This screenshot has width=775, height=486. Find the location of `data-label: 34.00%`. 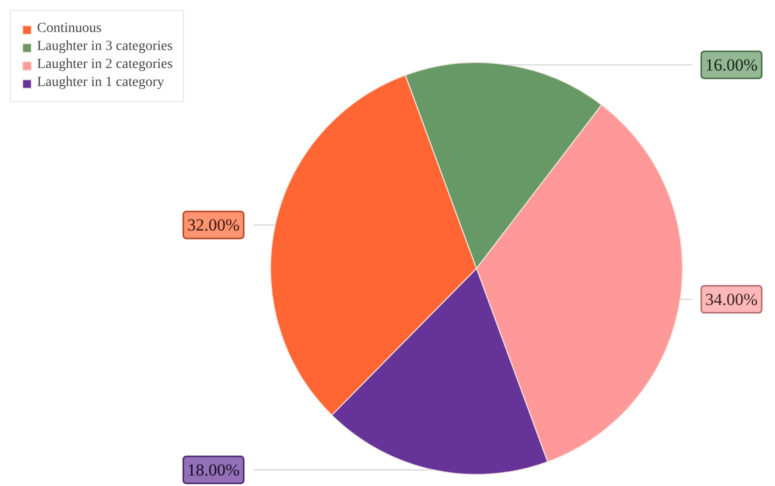

data-label: 34.00% is located at coordinates (731, 299).